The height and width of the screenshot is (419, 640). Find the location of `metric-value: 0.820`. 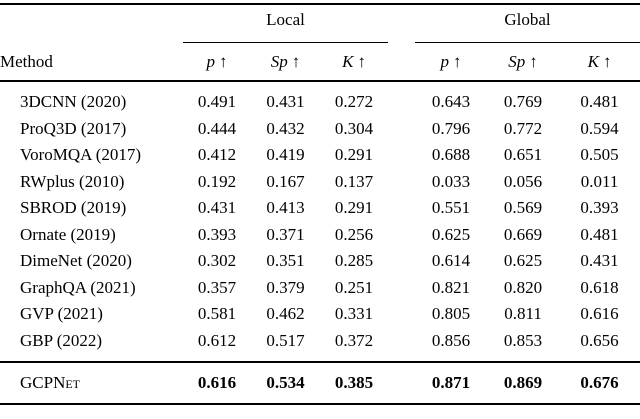

metric-value: 0.820 is located at coordinates (523, 287).